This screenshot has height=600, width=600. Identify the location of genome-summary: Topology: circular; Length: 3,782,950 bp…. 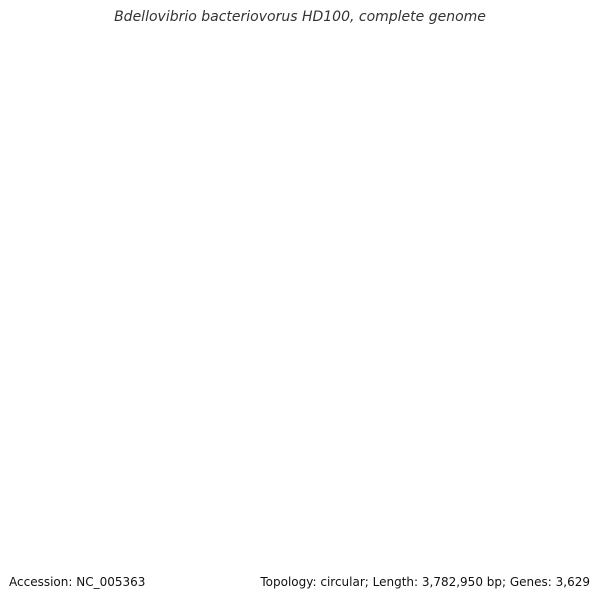
(425, 582).